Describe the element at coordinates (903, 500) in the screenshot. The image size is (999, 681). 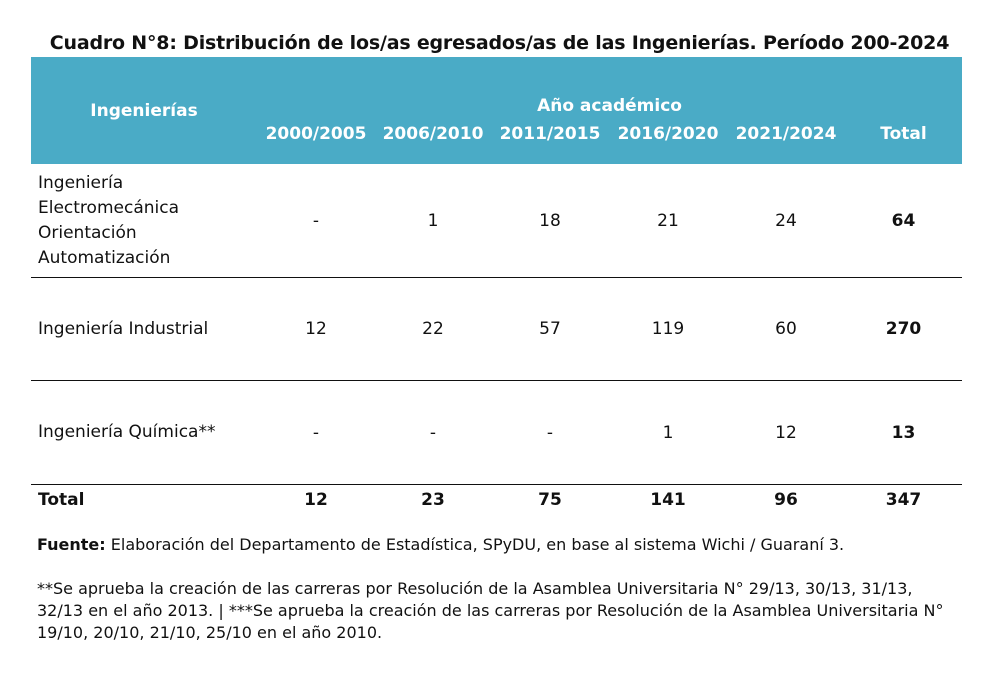
I see `grand-total-cell: 347` at that location.